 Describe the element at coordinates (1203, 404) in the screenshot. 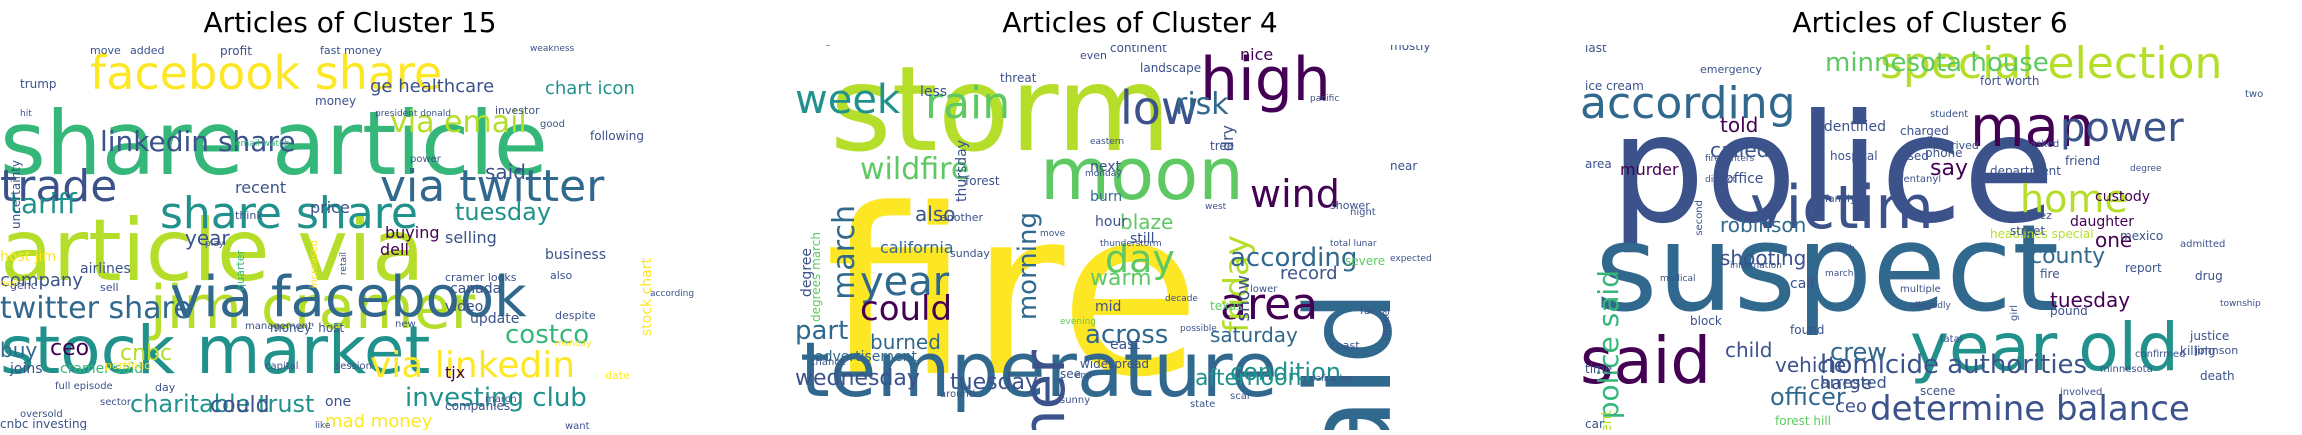

I see `cloud-word: state` at that location.